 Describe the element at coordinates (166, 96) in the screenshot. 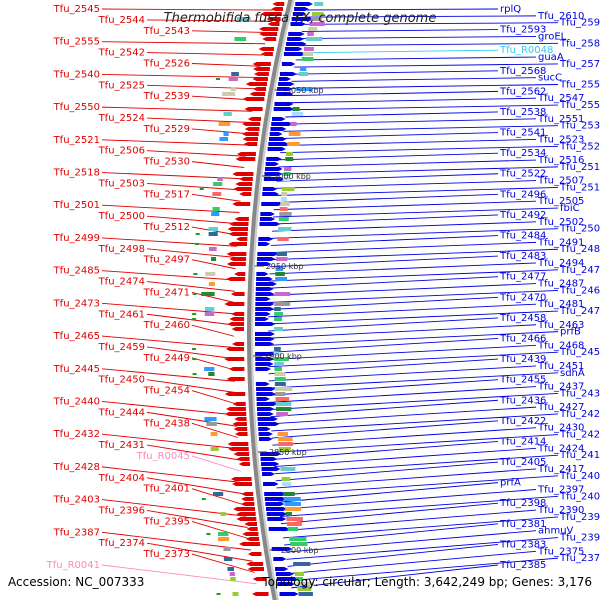

I see `gene-label: Tfu_2539` at that location.